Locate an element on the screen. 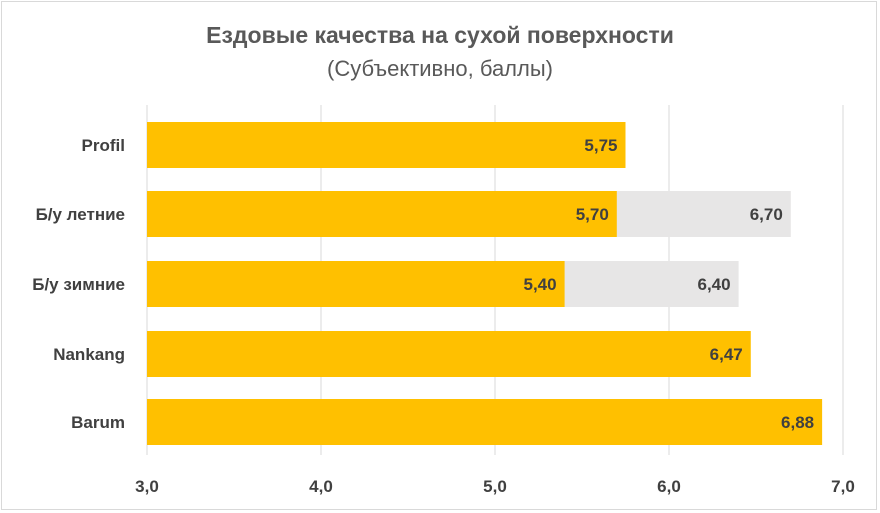 This screenshot has width=880, height=513. x-tick-label: 4,0 is located at coordinates (321, 486).